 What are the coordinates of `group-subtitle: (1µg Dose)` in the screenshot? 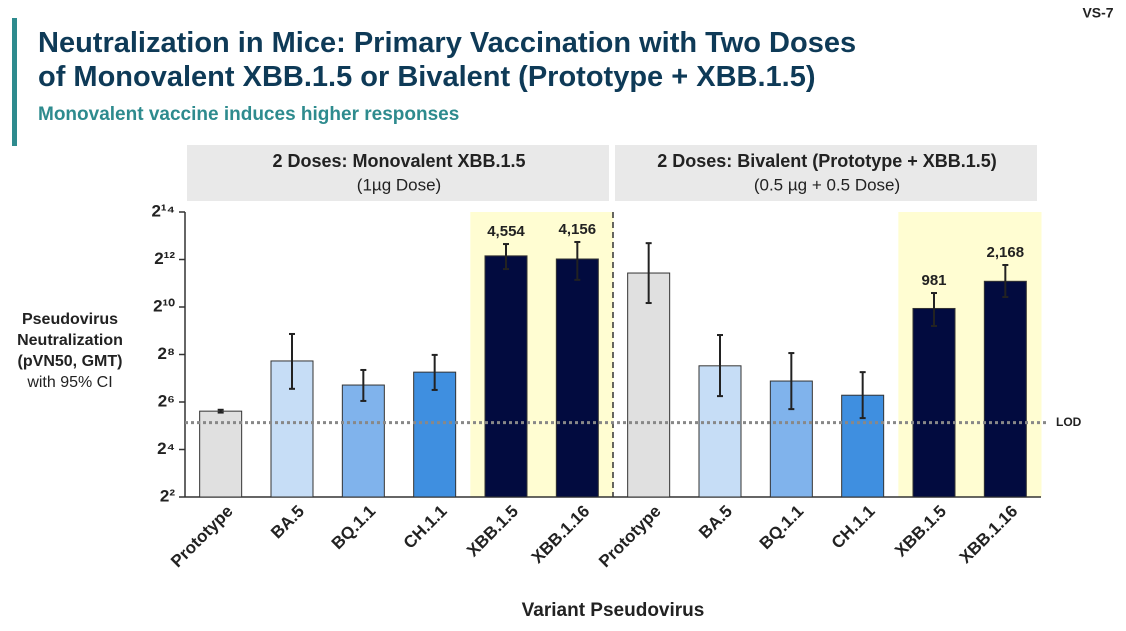 It's located at (399, 184).